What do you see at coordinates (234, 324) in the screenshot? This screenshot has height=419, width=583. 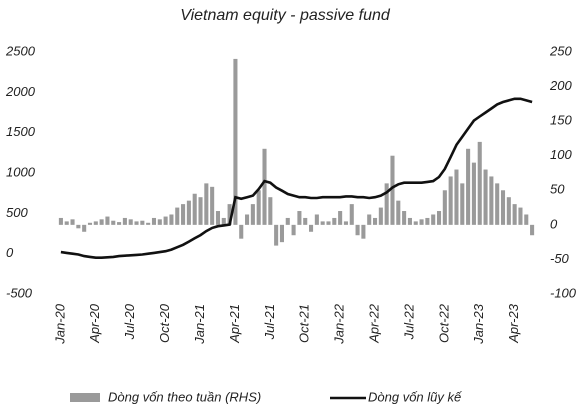 I see `x-tick-label: Apr-21` at bounding box center [234, 324].